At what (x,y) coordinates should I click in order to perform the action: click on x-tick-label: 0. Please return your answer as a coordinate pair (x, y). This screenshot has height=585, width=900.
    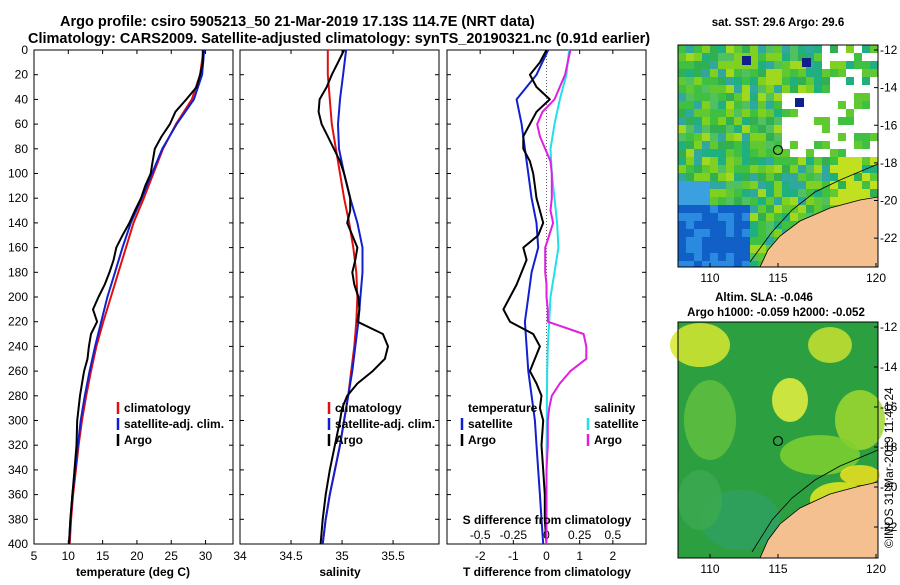
    Looking at the image, I should click on (546, 556).